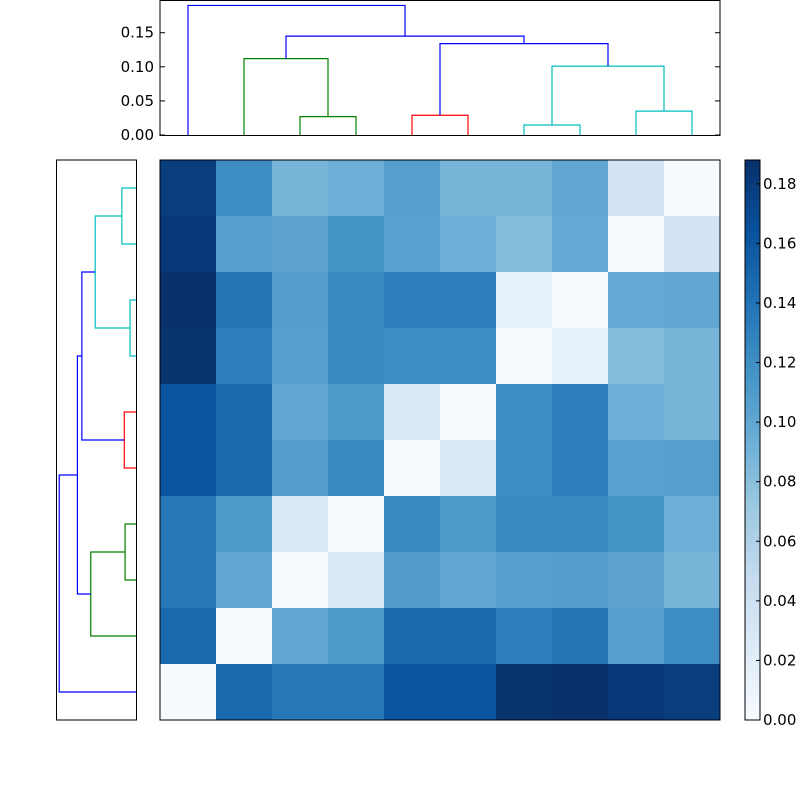  I want to click on colorbar-tick-label: 0.06, so click(779, 541).